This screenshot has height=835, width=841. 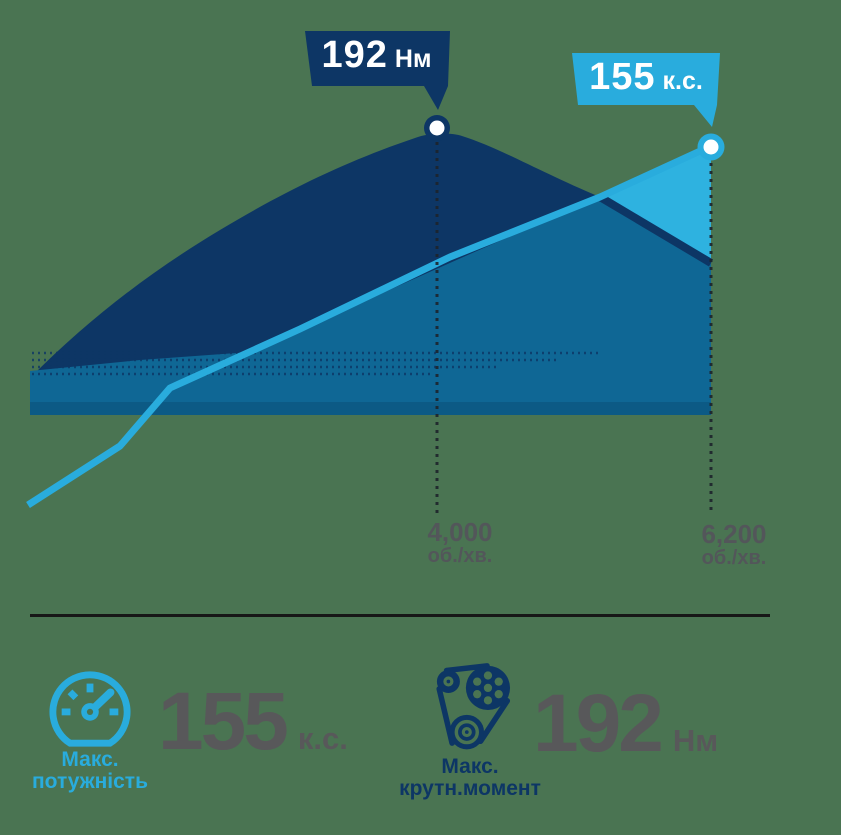 I want to click on x-tick-4000-unit: об./хв., so click(x=460, y=556).